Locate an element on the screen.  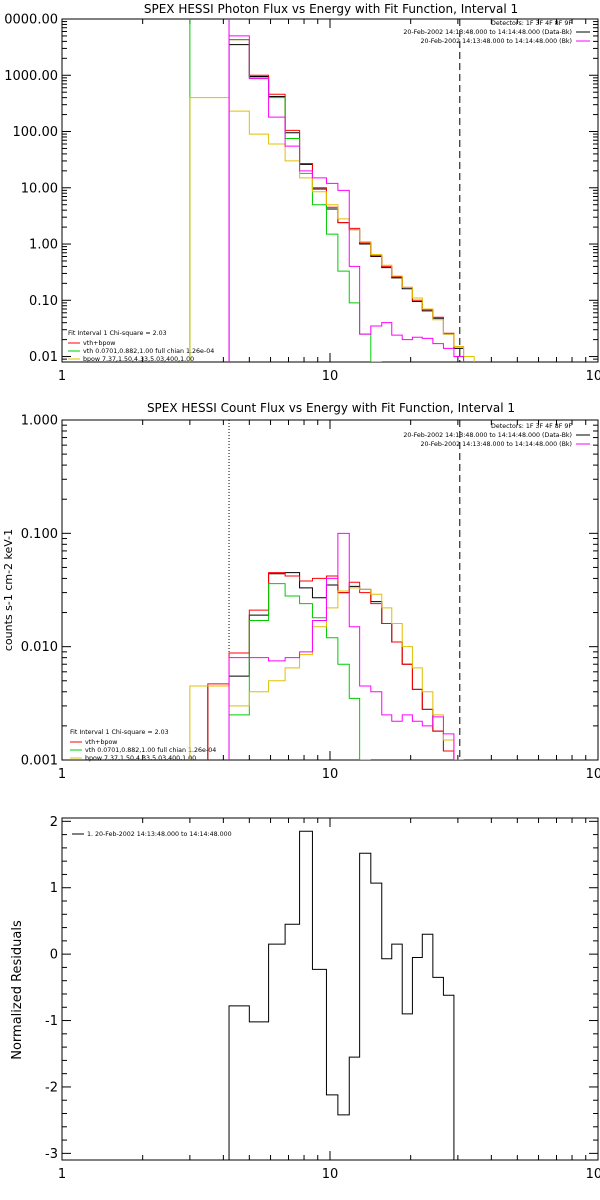
photon-flux-fit-header: Fit Interval 1 Chi-square = 2.03 is located at coordinates (117, 333).